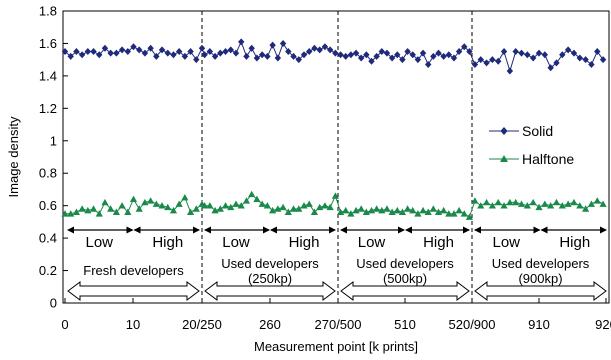 This screenshot has height=360, width=611. What do you see at coordinates (48, 43) in the screenshot?
I see `y-tick-label: 1.6` at bounding box center [48, 43].